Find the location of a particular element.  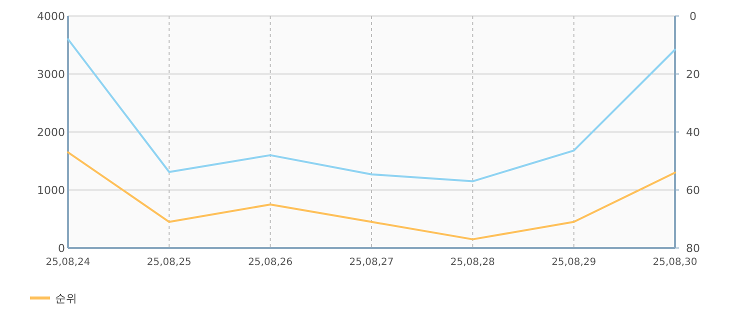

legend: 순위 is located at coordinates (53, 298).